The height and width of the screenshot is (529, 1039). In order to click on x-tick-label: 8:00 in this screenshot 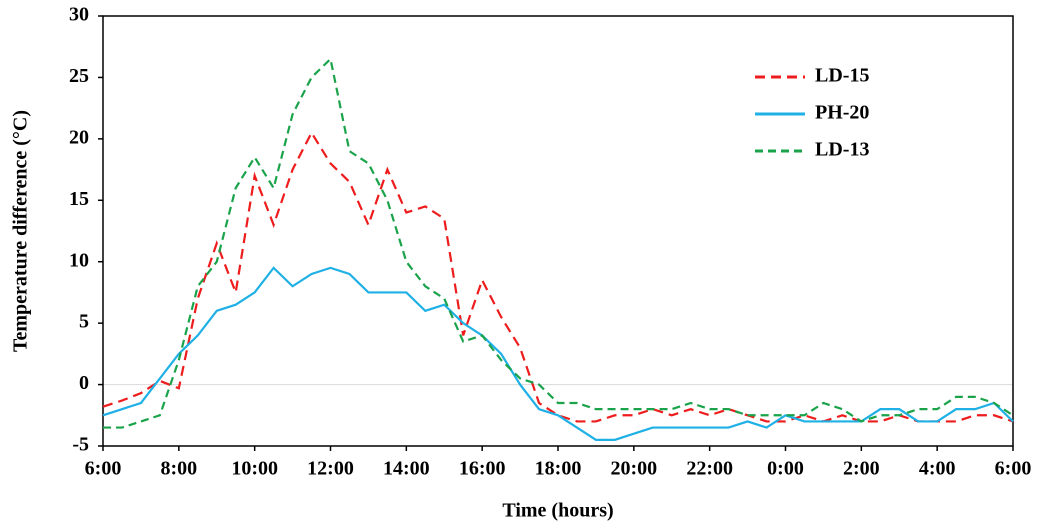, I will do `click(178, 469)`.